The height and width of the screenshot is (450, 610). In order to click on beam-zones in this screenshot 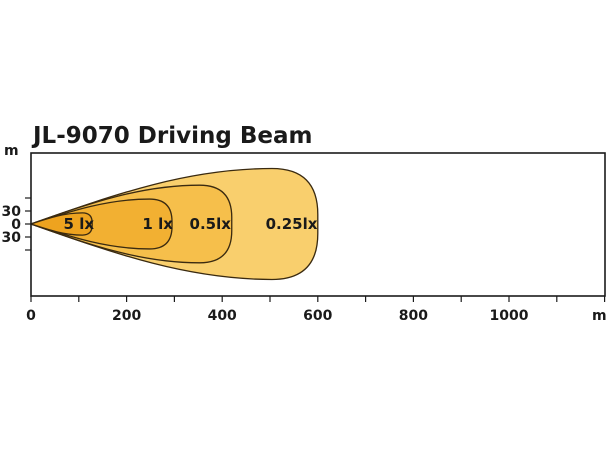, I will do `click(173, 224)`.